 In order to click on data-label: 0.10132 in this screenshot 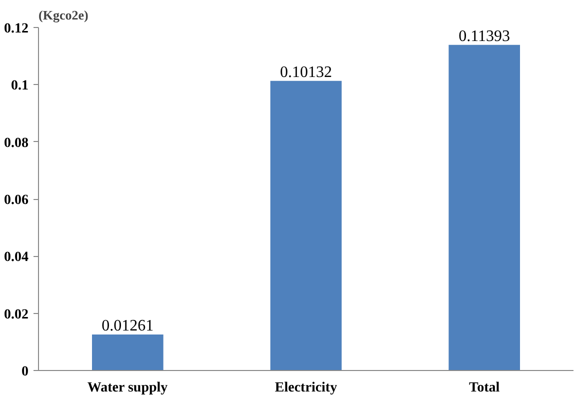, I will do `click(306, 72)`.